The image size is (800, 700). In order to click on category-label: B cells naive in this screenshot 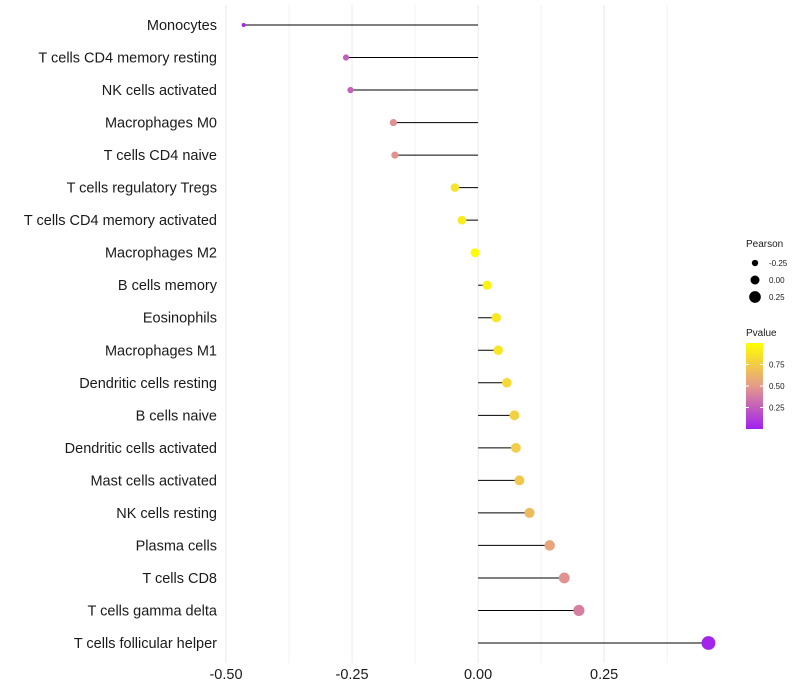, I will do `click(176, 416)`.